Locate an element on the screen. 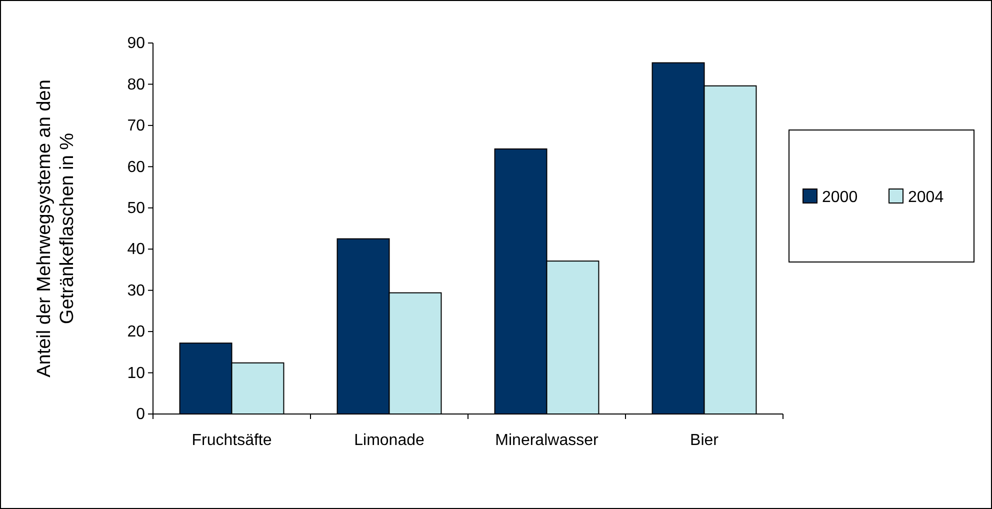 The image size is (992, 509). legend-label: 2004 is located at coordinates (926, 197).